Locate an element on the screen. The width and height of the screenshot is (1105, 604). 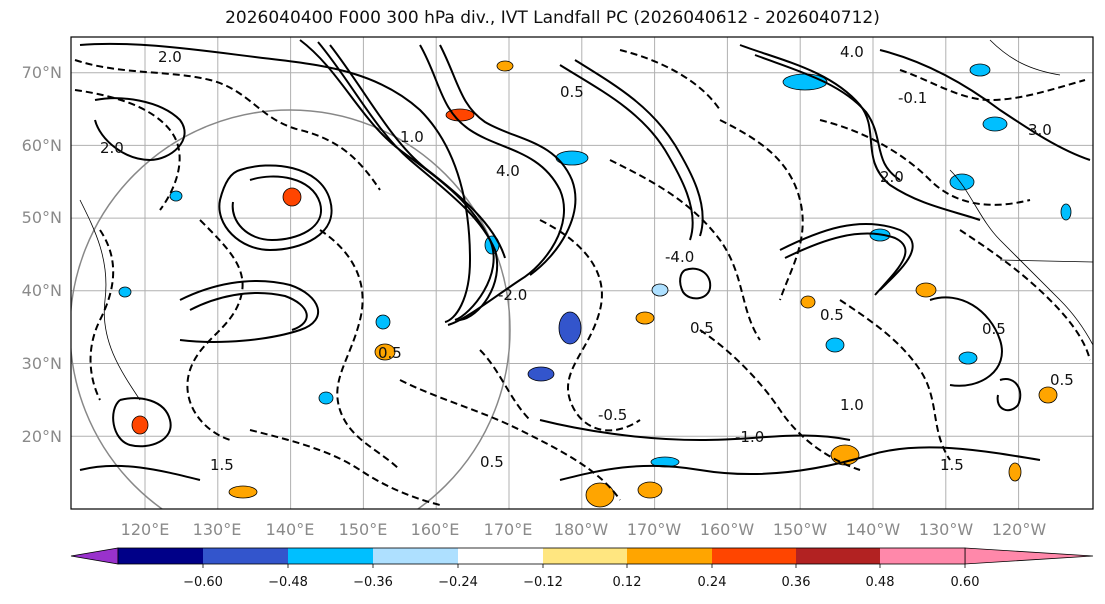
contour-label: -0.1 is located at coordinates (912, 98).